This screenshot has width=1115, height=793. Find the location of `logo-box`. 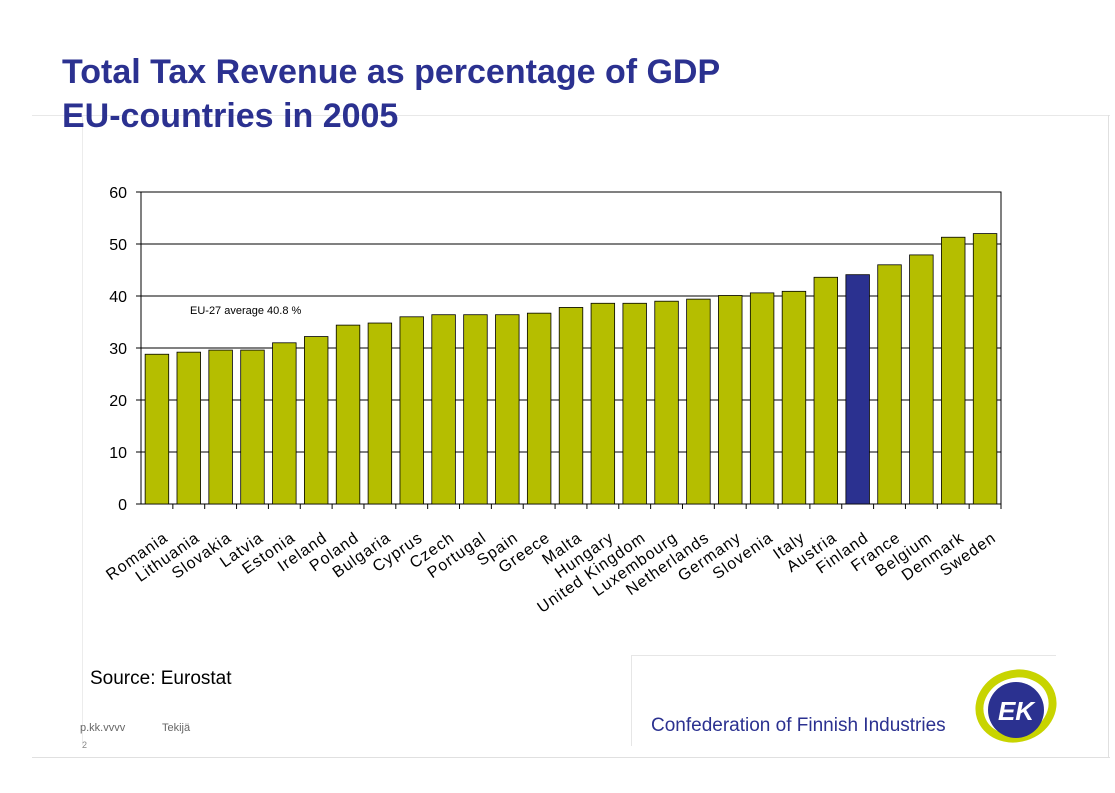

logo-box is located at coordinates (843, 700).